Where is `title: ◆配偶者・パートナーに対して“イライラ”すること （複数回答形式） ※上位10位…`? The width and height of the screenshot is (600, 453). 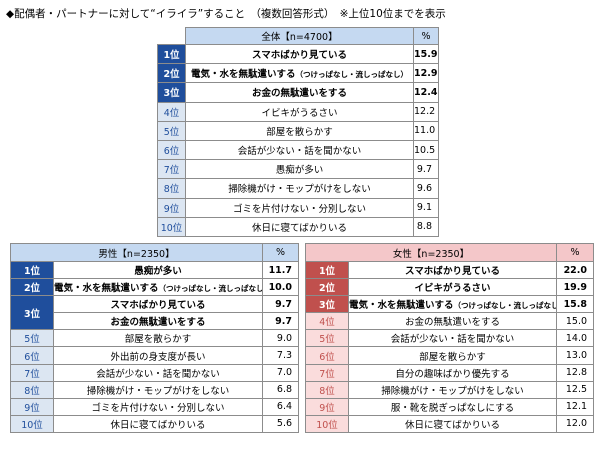 title: ◆配偶者・パートナーに対して“イライラ”すること （複数回答形式） ※上位10位… is located at coordinates (226, 14).